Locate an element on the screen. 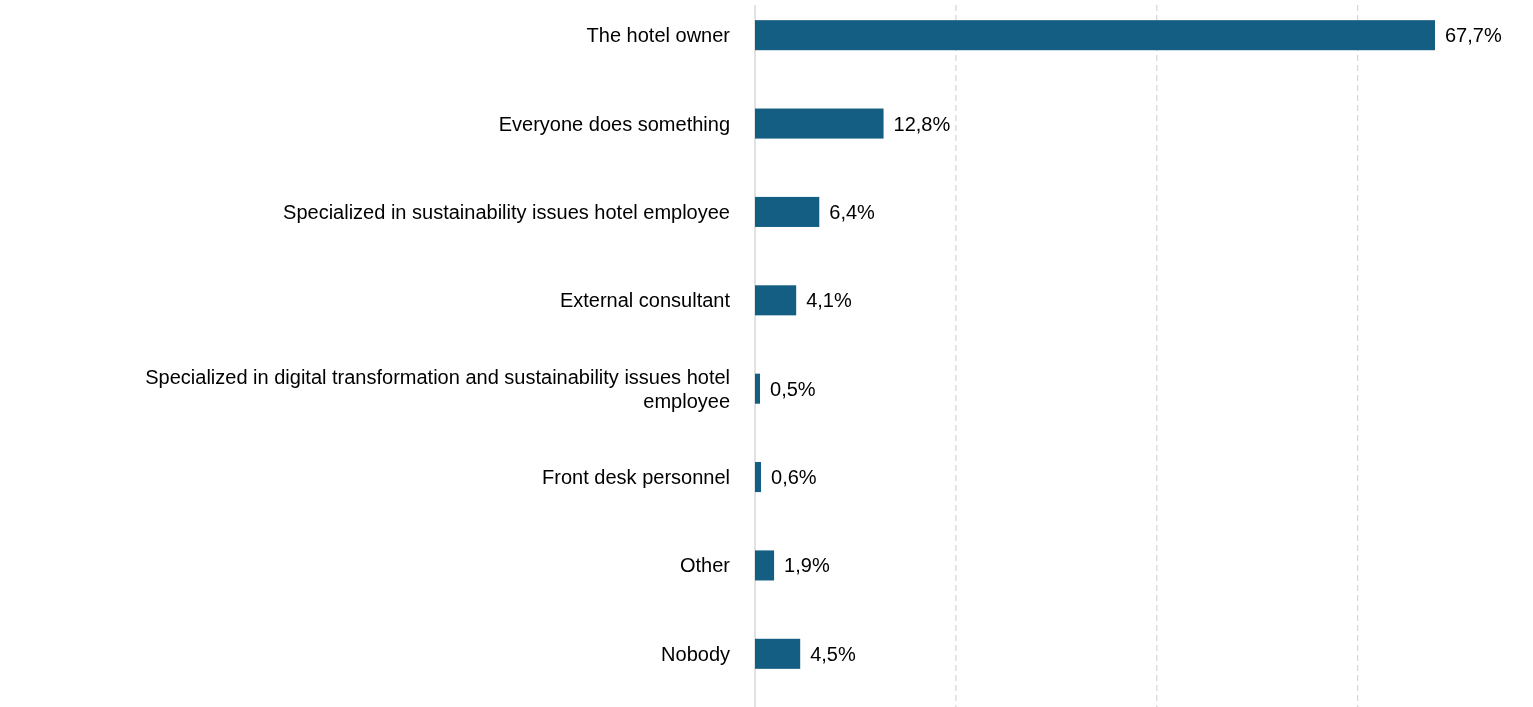 The image size is (1533, 707). data-label: 0,6% is located at coordinates (794, 477).